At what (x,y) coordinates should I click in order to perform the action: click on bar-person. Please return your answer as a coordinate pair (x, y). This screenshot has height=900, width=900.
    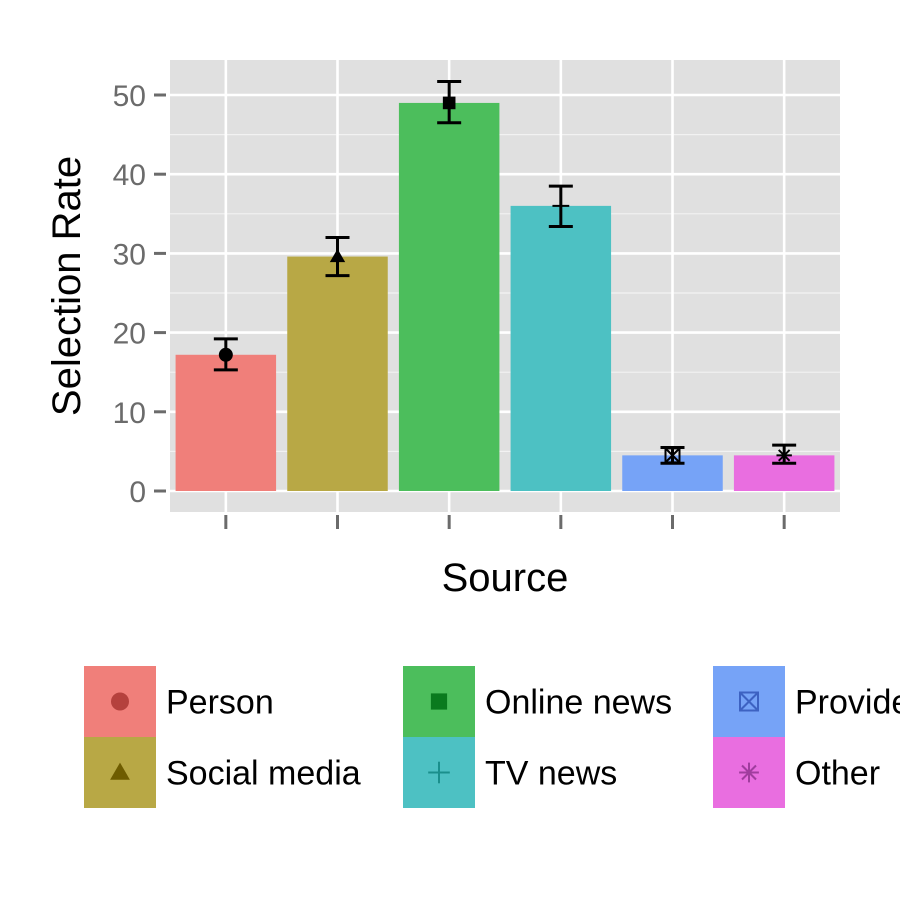
    Looking at the image, I should click on (226, 422).